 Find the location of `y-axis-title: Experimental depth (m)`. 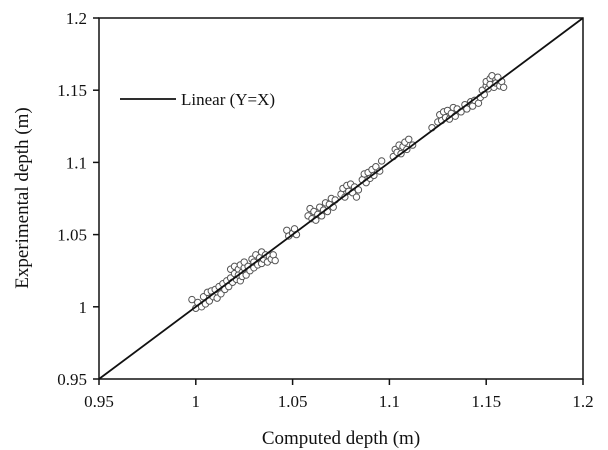

y-axis-title: Experimental depth (m) is located at coordinates (22, 198).